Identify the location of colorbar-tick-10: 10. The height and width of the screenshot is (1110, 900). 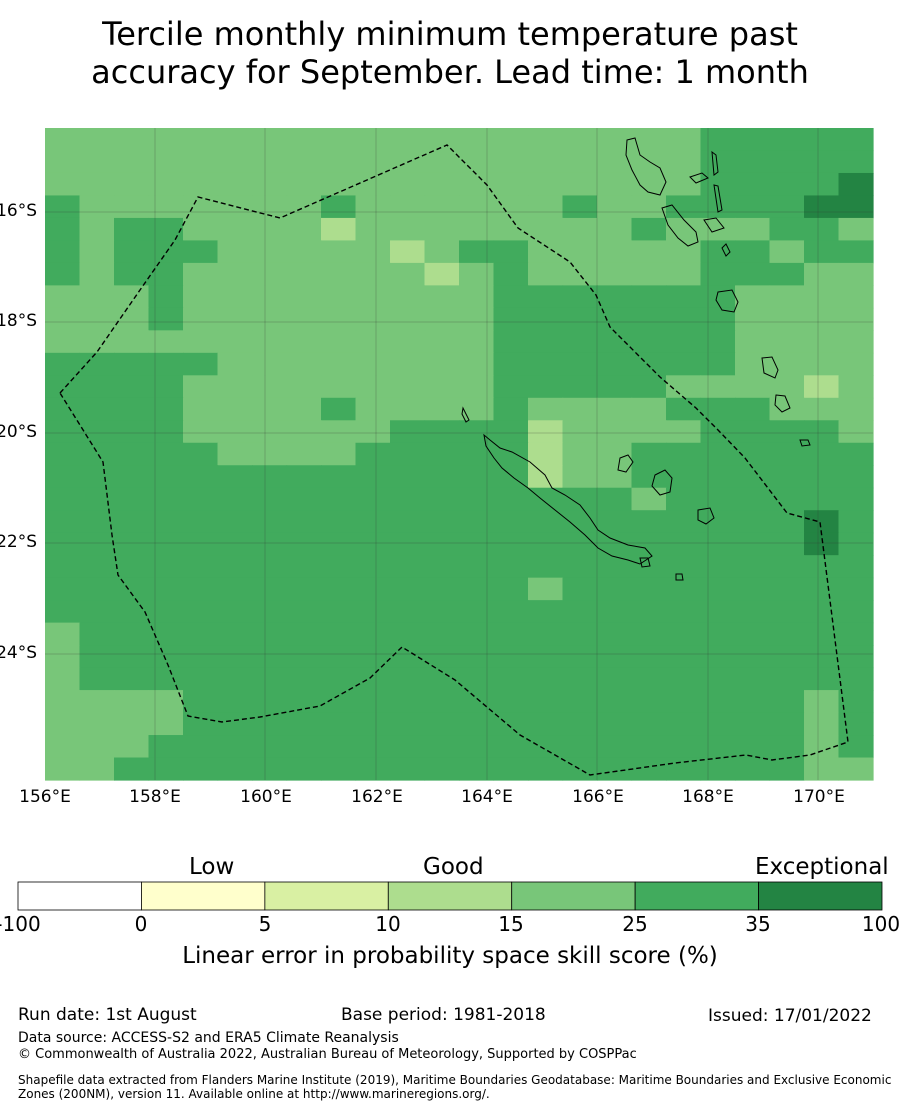
(388, 924).